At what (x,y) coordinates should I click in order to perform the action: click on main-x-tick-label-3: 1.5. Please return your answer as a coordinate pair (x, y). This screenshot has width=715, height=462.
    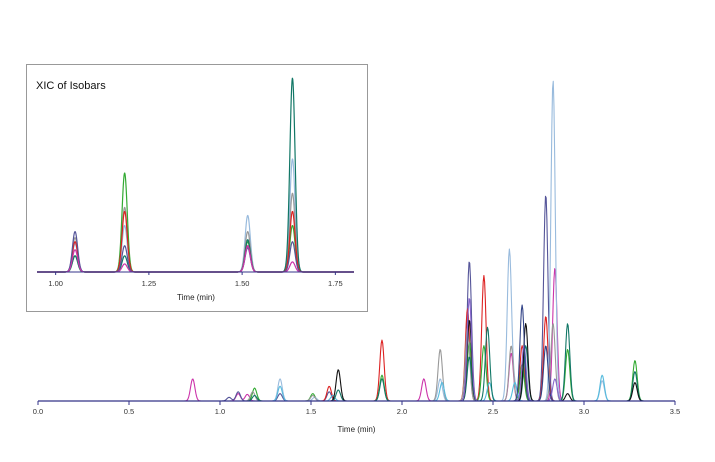
    Looking at the image, I should click on (311, 411).